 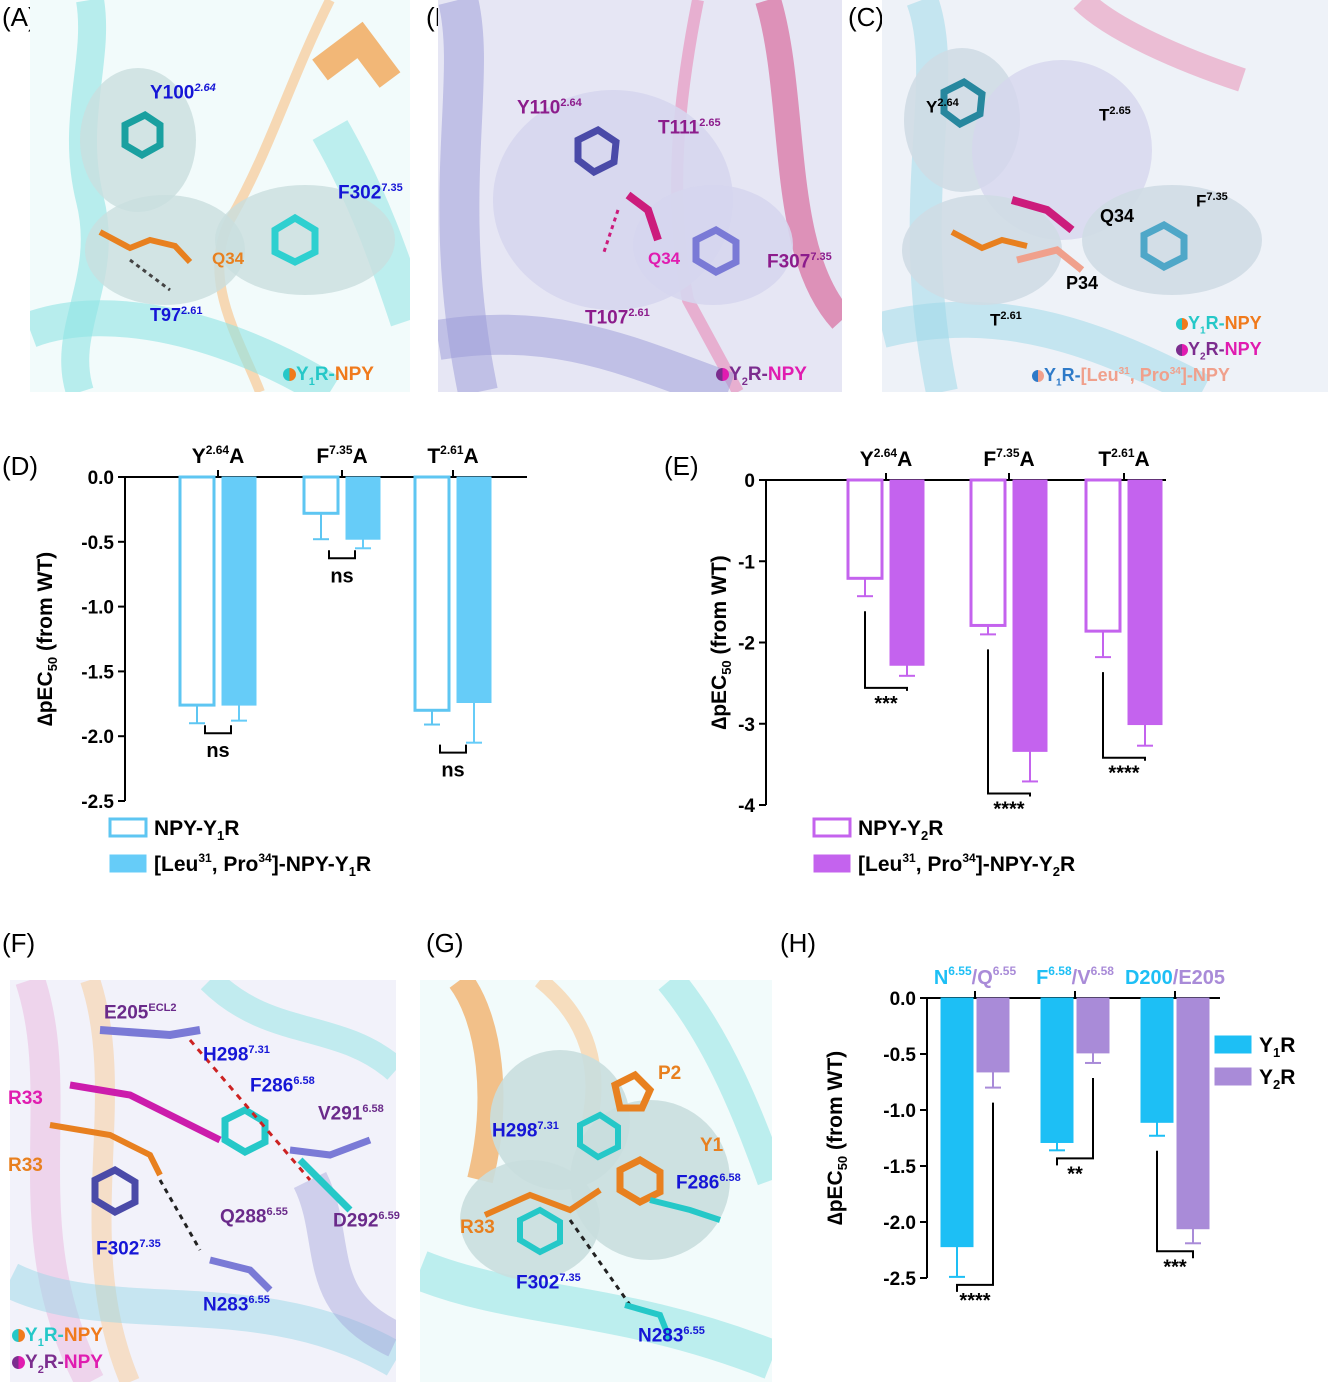 I want to click on label-r33-g: R33, so click(x=477, y=1227).